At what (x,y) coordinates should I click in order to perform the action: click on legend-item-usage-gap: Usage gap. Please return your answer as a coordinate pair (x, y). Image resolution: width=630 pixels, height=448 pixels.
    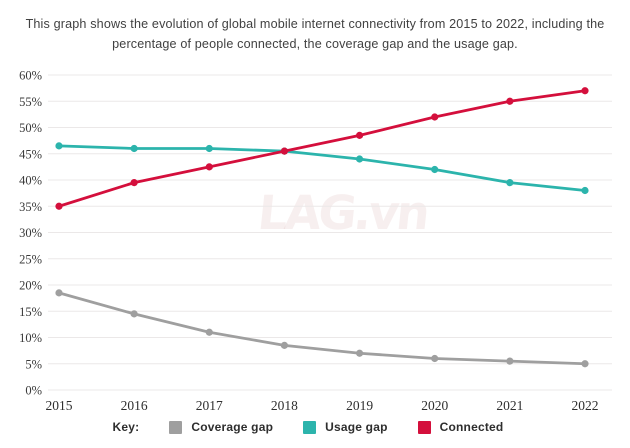
    Looking at the image, I should click on (345, 427).